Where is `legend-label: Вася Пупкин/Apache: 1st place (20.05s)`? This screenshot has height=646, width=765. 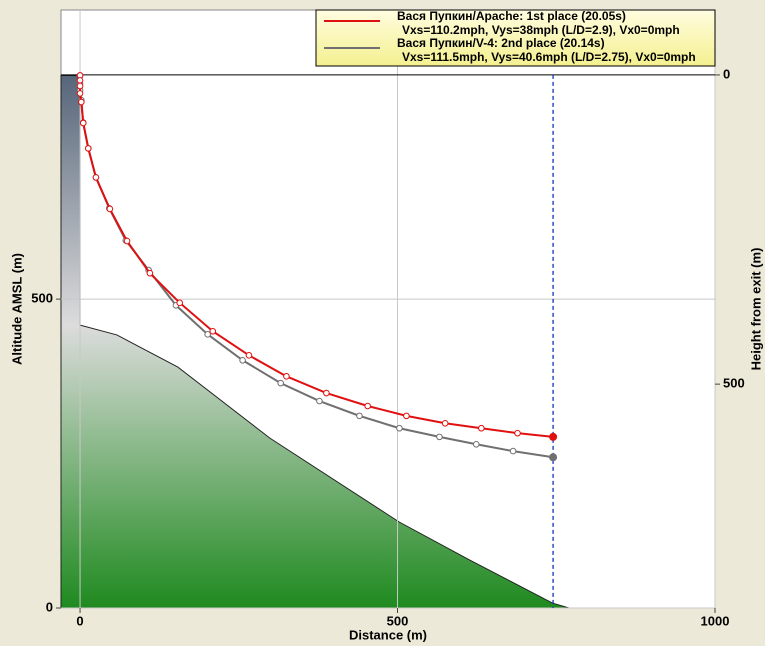 legend-label: Вася Пупкин/Apache: 1st place (20.05s) is located at coordinates (511, 16).